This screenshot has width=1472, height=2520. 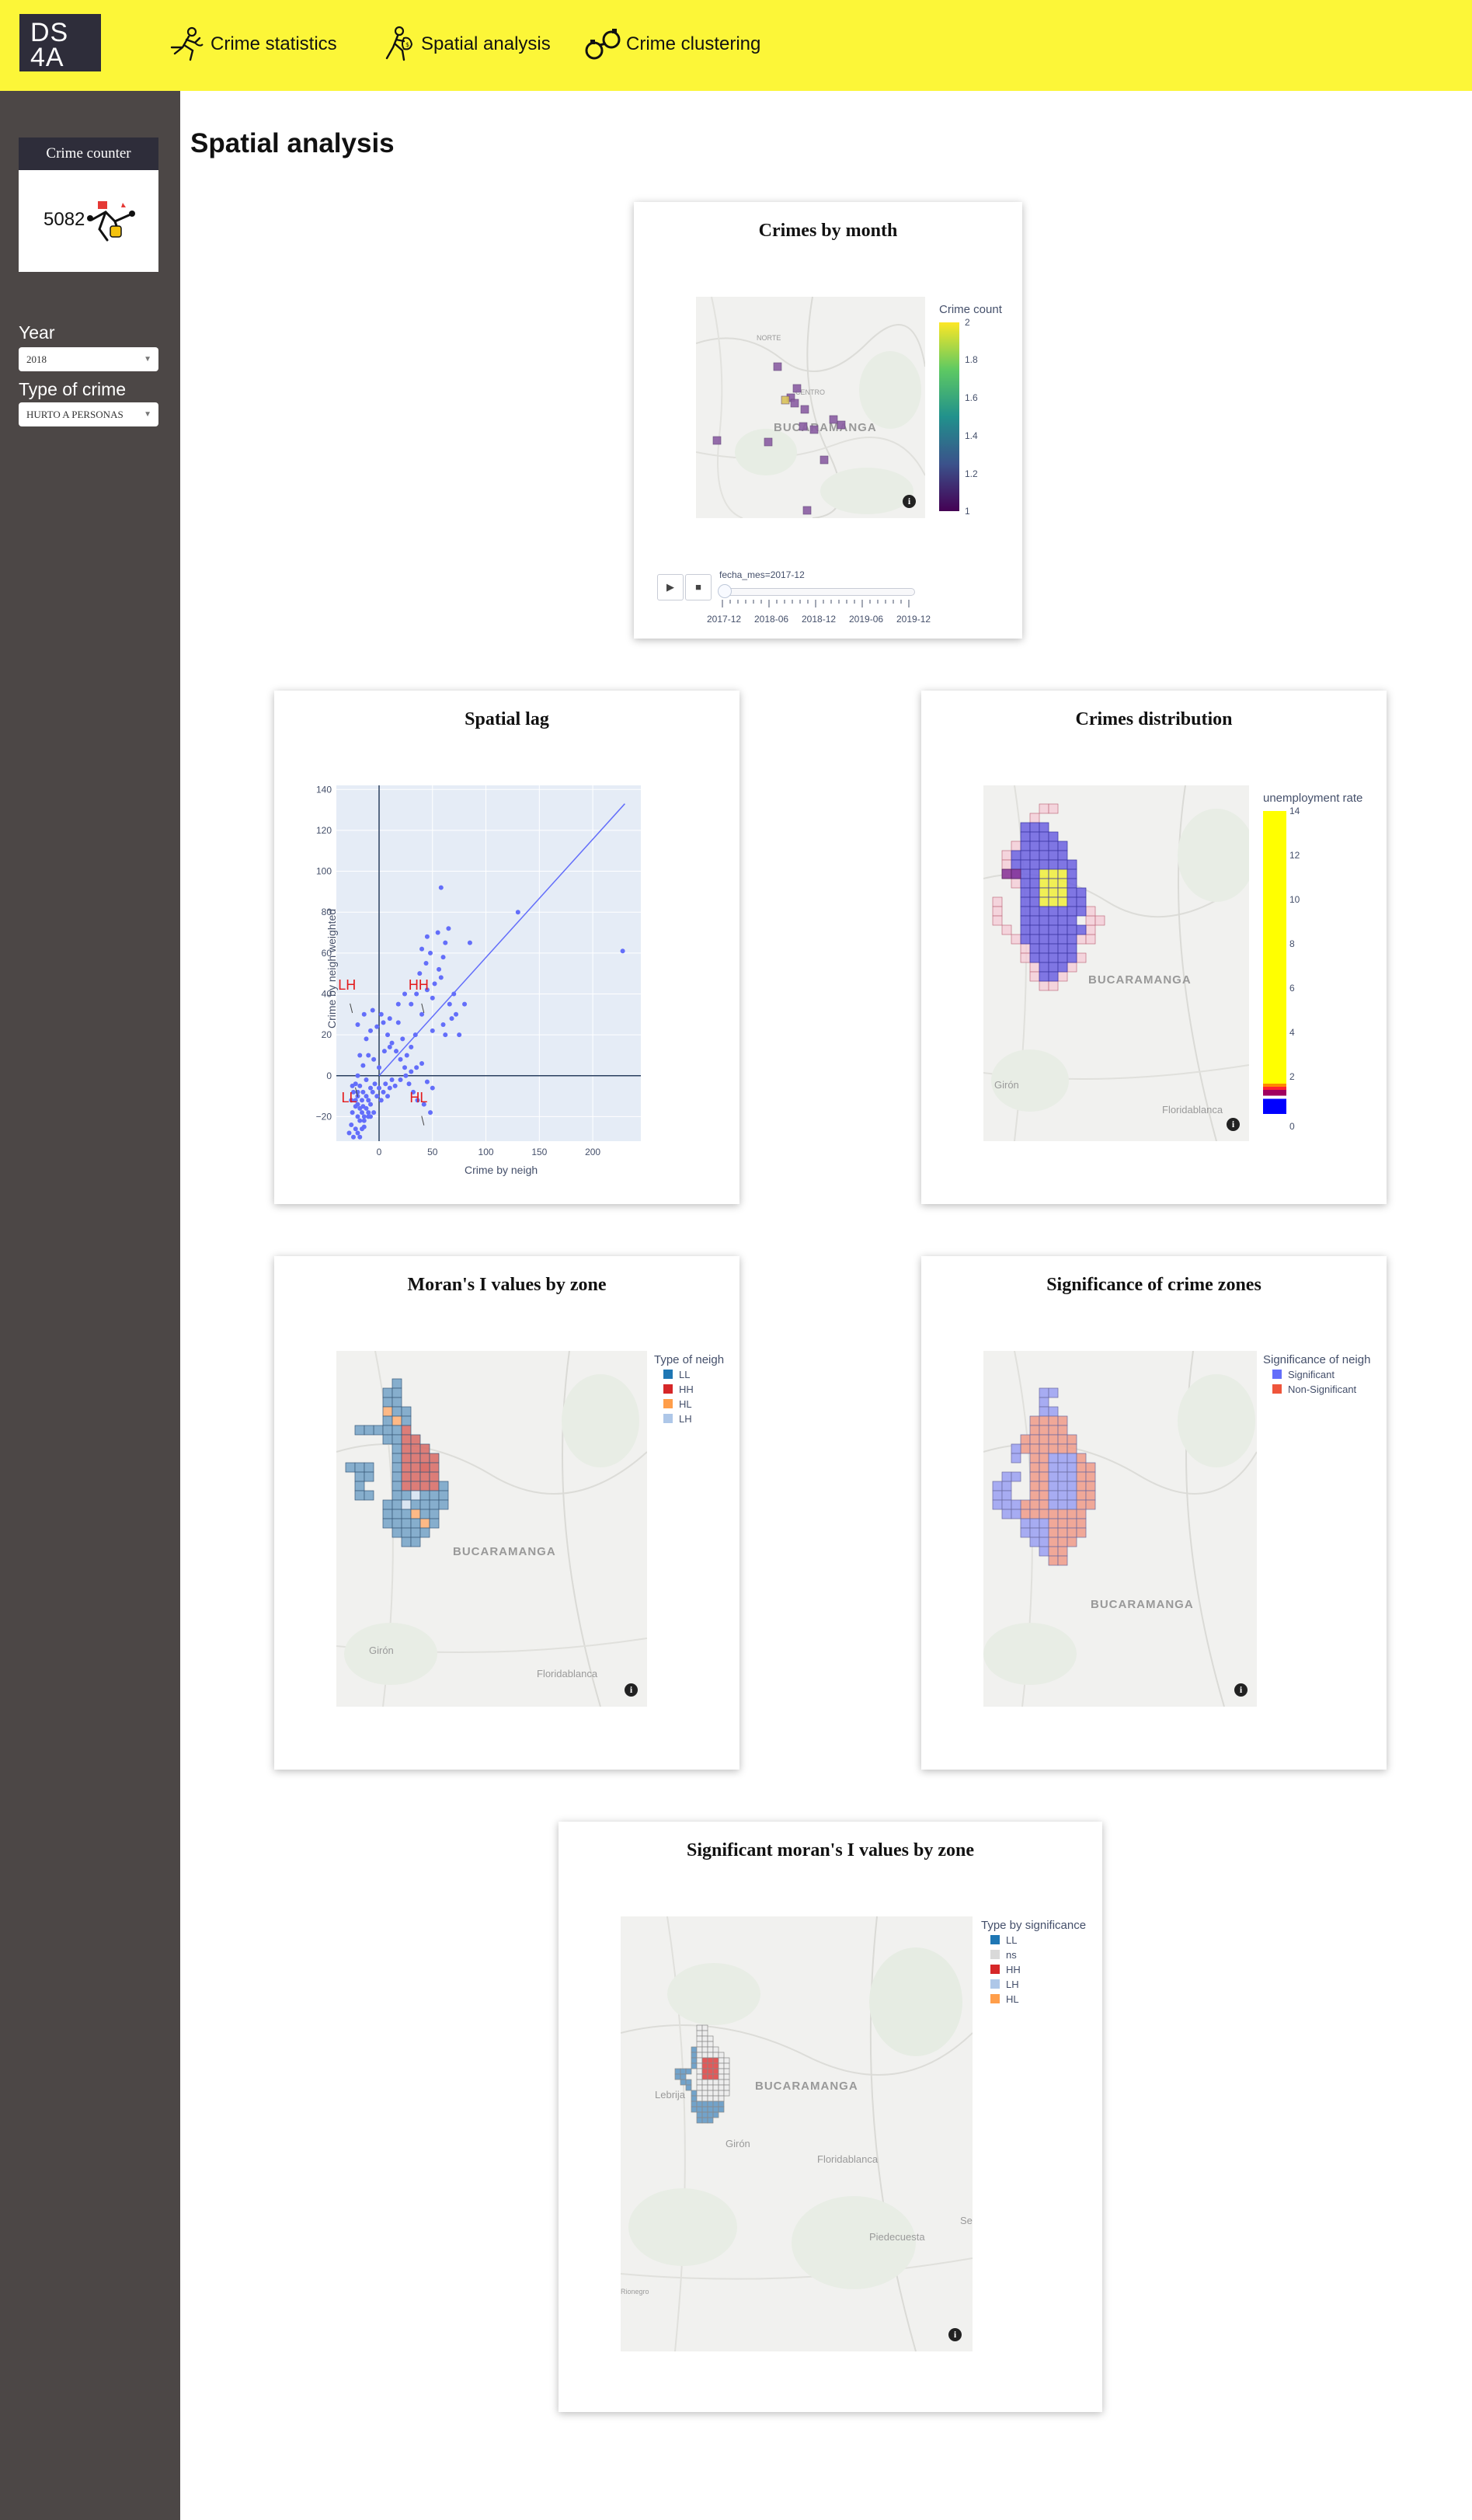 What do you see at coordinates (486, 1152) in the screenshot?
I see `x-tick-label: 100` at bounding box center [486, 1152].